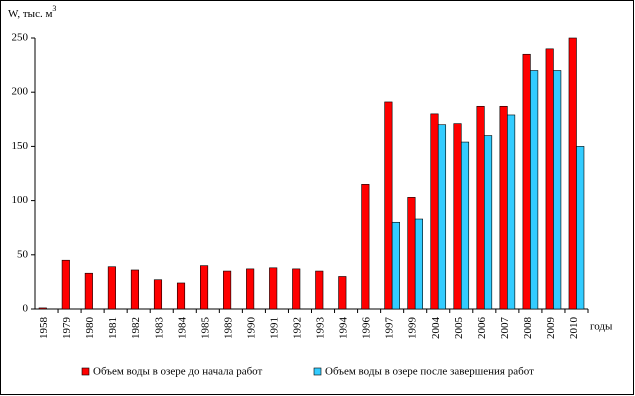 The width and height of the screenshot is (635, 396). I want to click on x-tick-label: 1985, so click(205, 328).